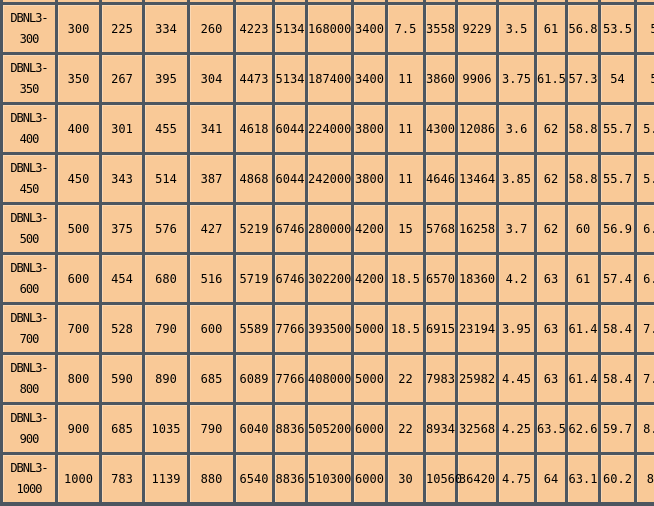 Image resolution: width=654 pixels, height=506 pixels. I want to click on spec-cell: 5768, so click(440, 228).